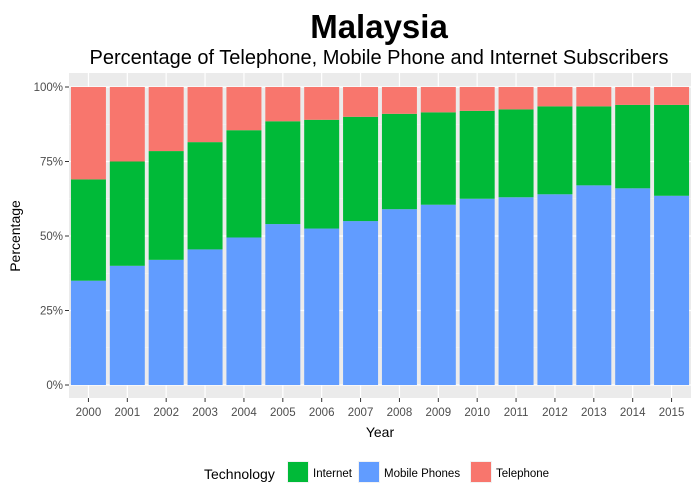 The image size is (700, 500). What do you see at coordinates (477, 413) in the screenshot?
I see `x-tick-label: 2010` at bounding box center [477, 413].